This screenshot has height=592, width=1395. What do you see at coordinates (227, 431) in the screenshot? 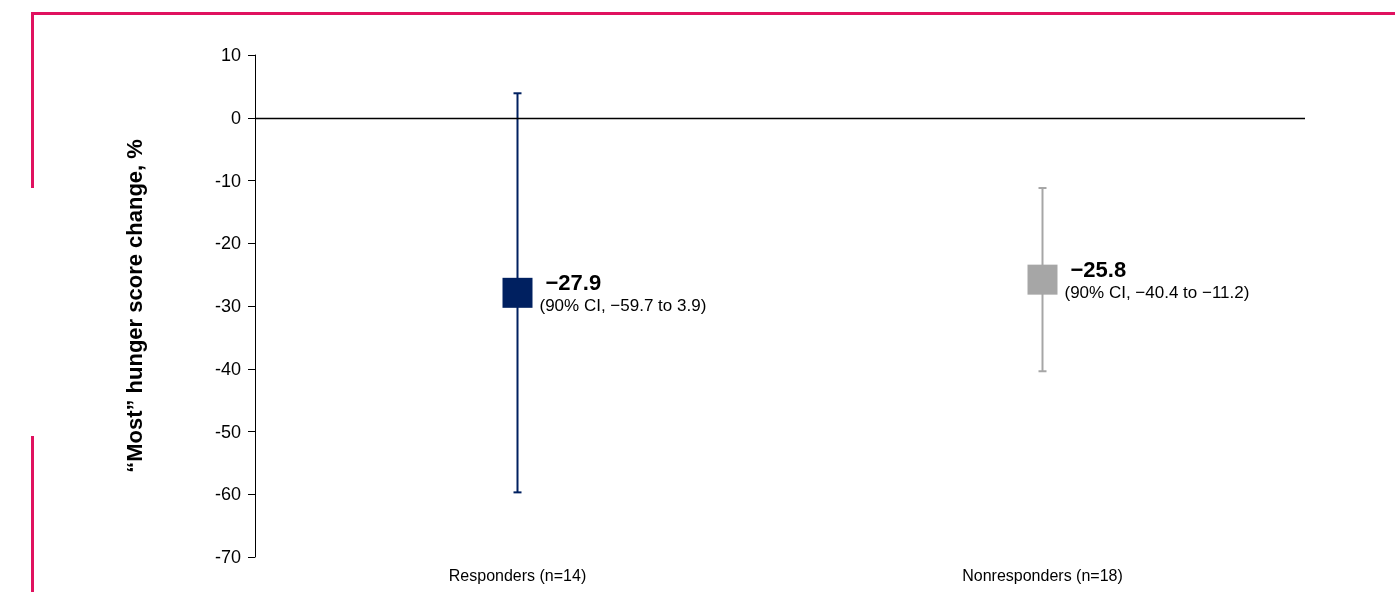
I see `y-tick-label: -50` at bounding box center [227, 431].